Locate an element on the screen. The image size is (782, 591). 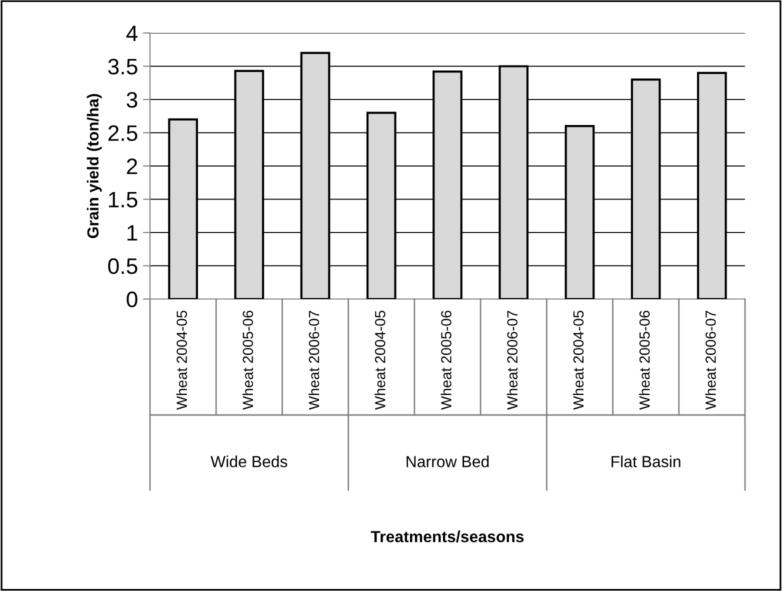
y-tick-label: 1 is located at coordinates (133, 233).